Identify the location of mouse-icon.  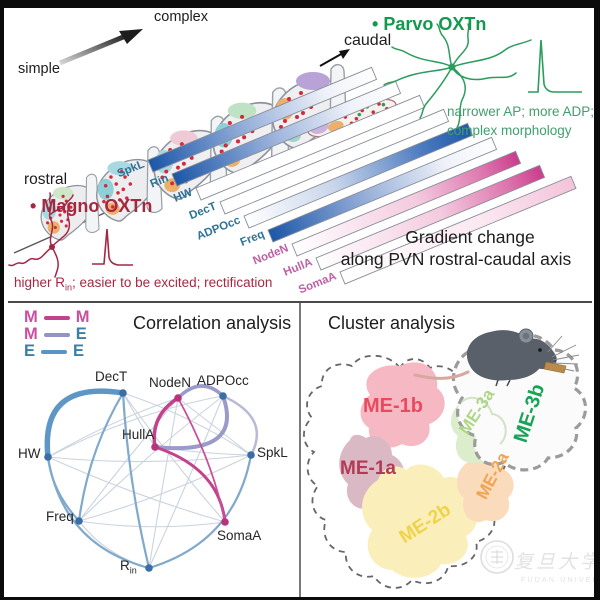
(496, 357).